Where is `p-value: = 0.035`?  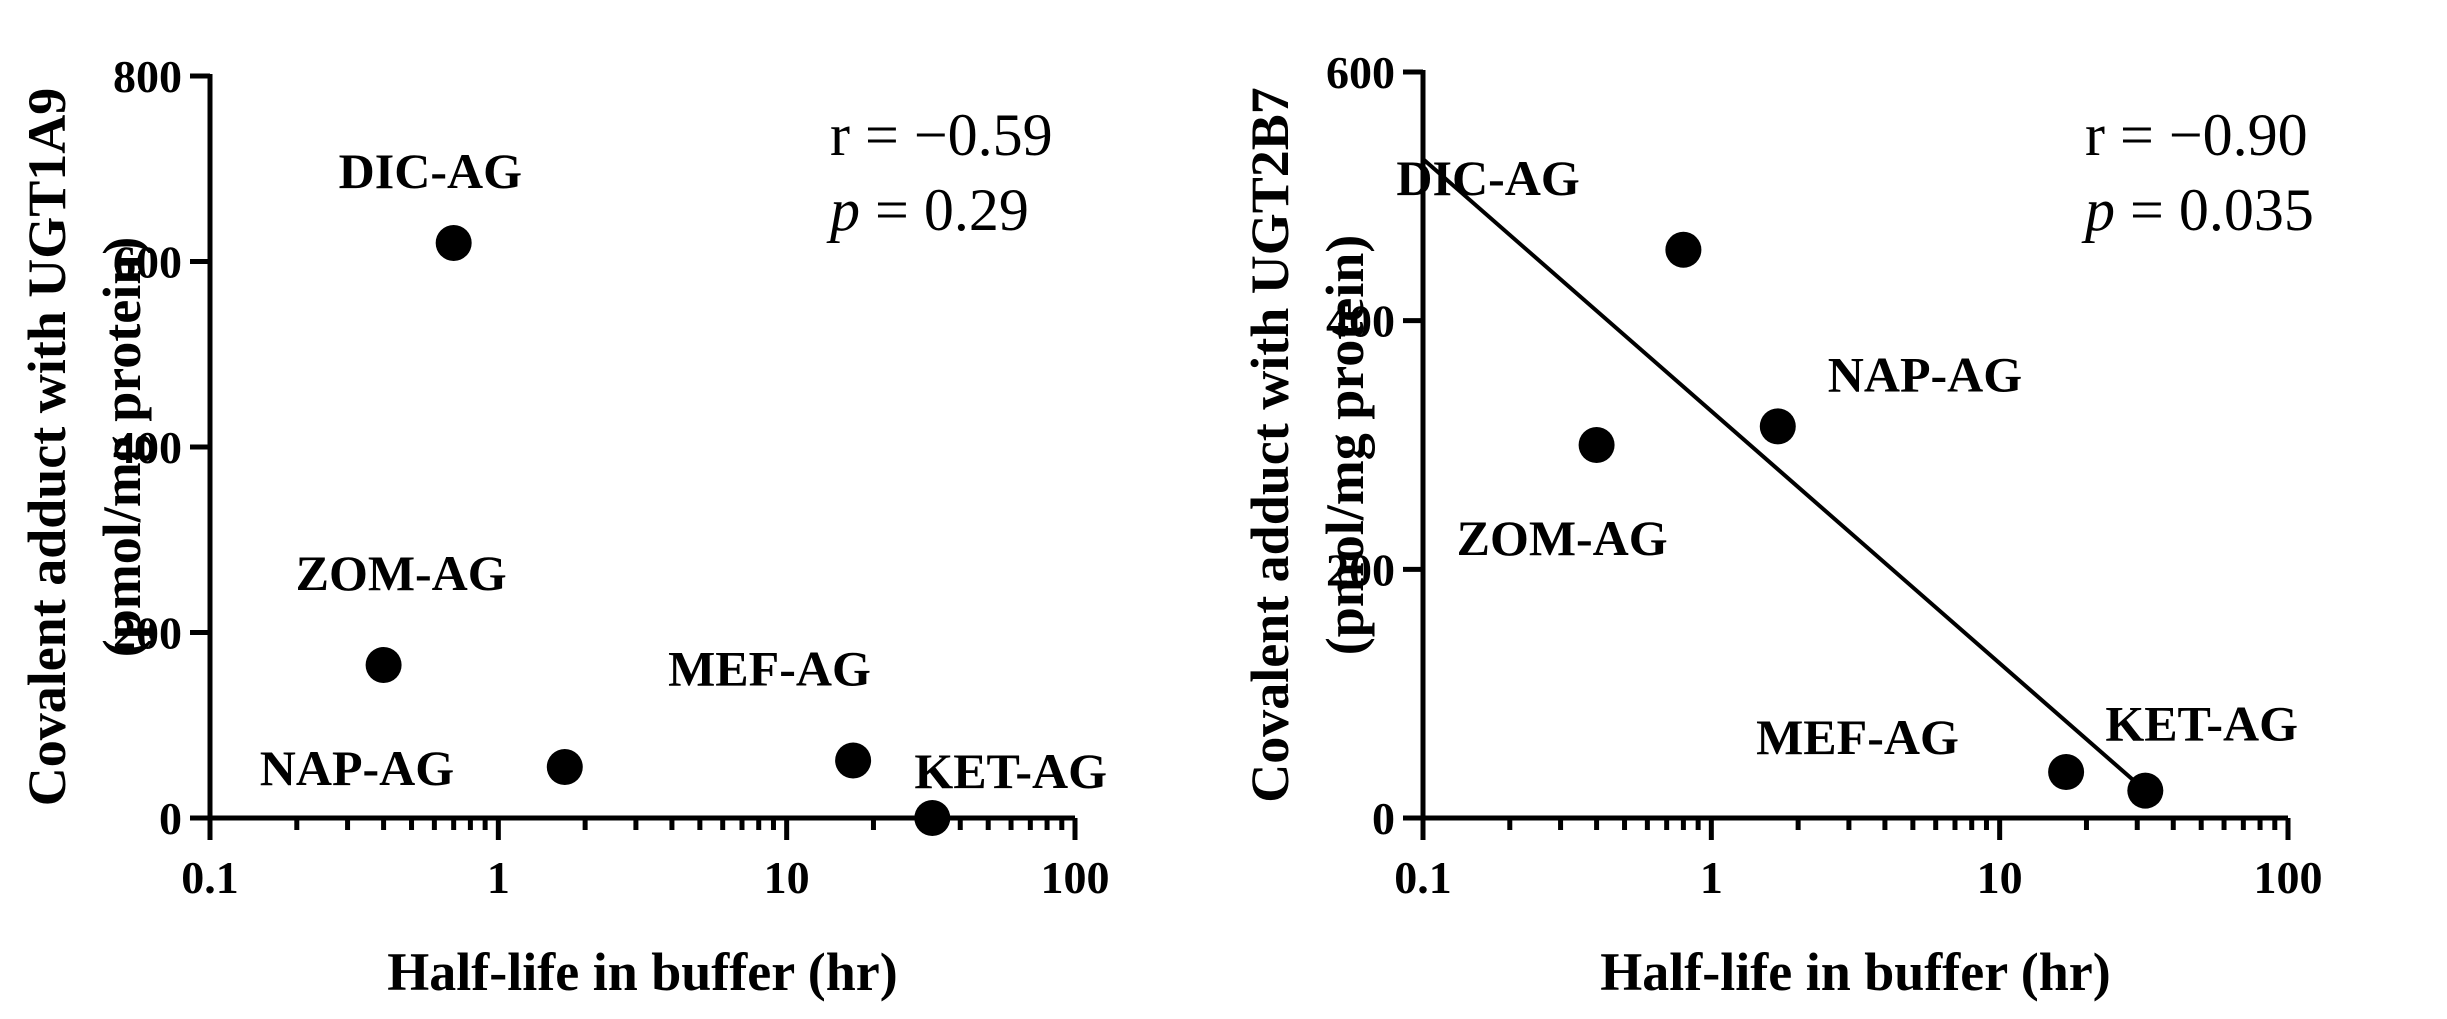 p-value: = 0.035 is located at coordinates (2214, 210).